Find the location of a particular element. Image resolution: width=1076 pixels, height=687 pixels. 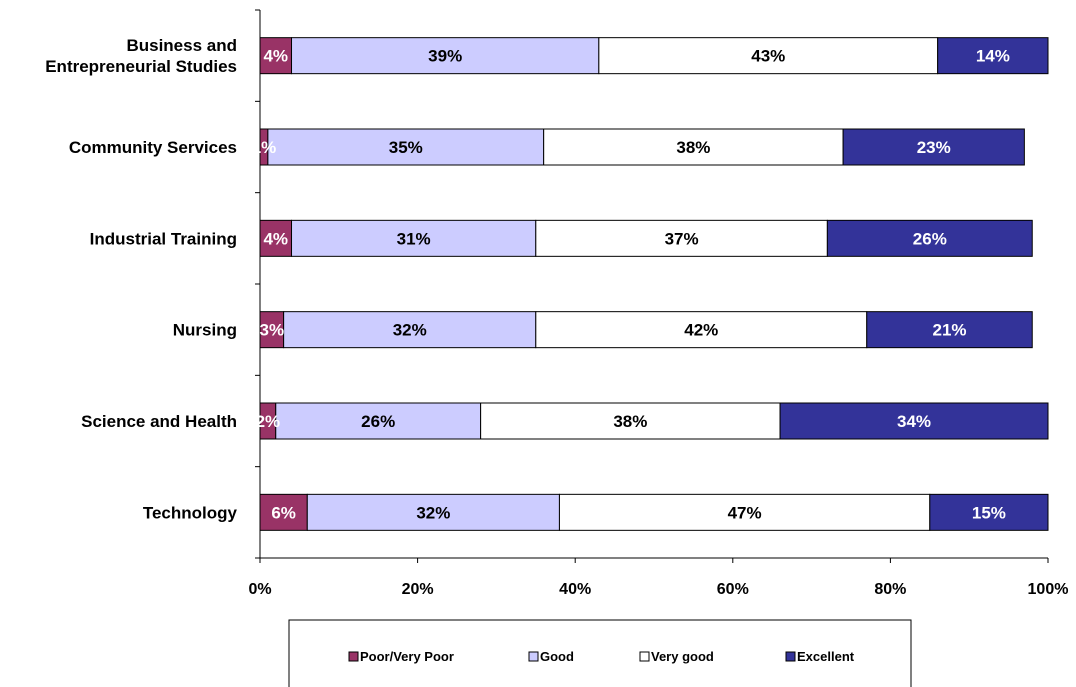

x-tick-label: 100% is located at coordinates (1048, 589).